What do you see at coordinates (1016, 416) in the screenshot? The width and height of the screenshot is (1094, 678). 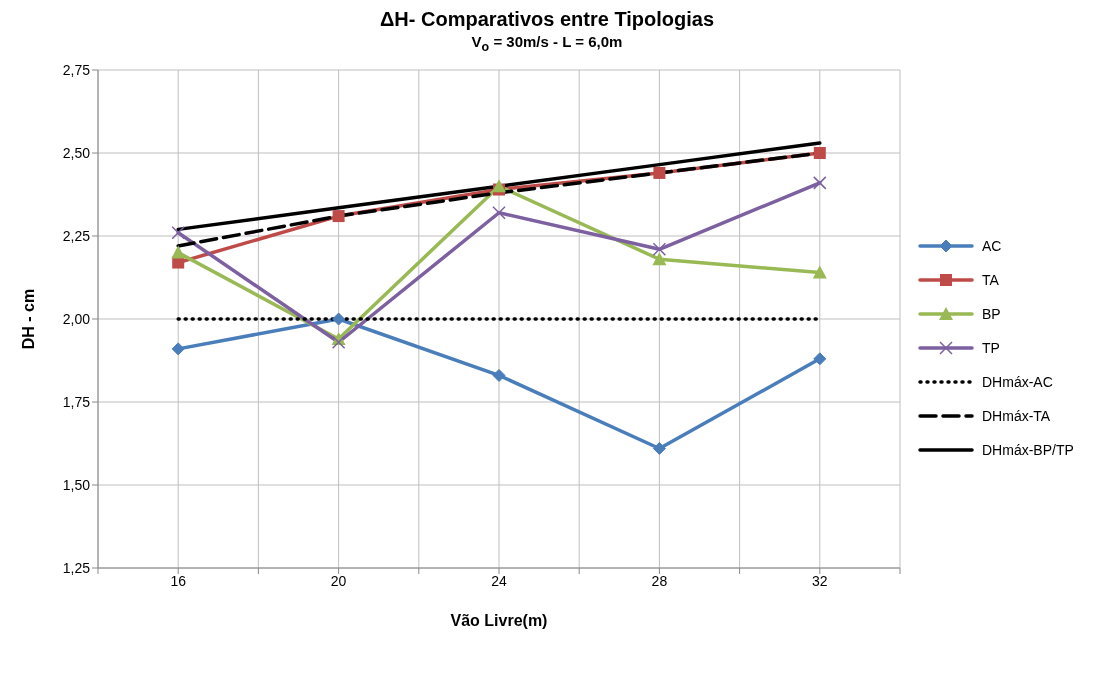 I see `legend-label: DHmáx-TA` at bounding box center [1016, 416].